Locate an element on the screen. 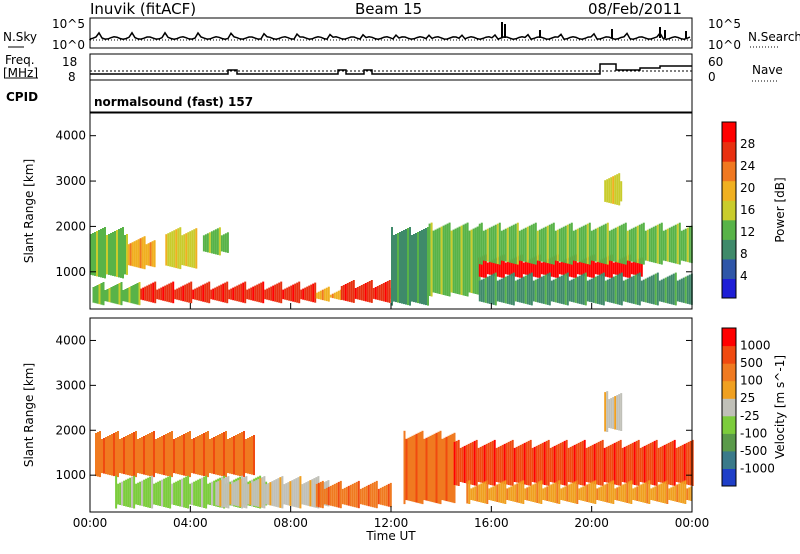 The image size is (800, 554). power-colorbar-tick-label: 20 is located at coordinates (747, 188).